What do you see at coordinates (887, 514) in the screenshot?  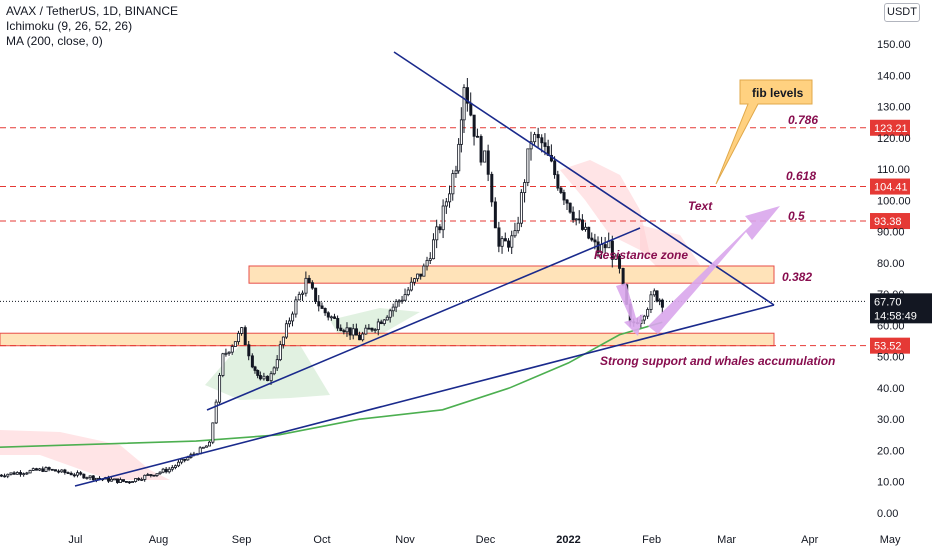 I see `y-tick-label: 0.00` at bounding box center [887, 514].